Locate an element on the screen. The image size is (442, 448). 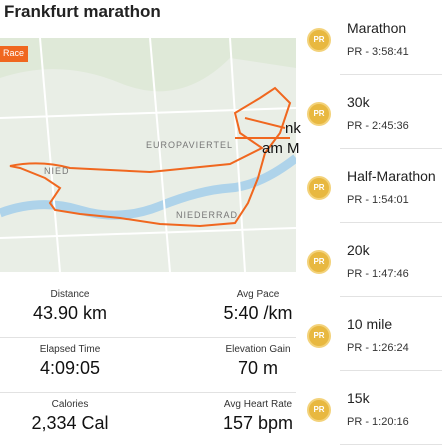
achievement-time: PR - 2:45:36 is located at coordinates (378, 126).